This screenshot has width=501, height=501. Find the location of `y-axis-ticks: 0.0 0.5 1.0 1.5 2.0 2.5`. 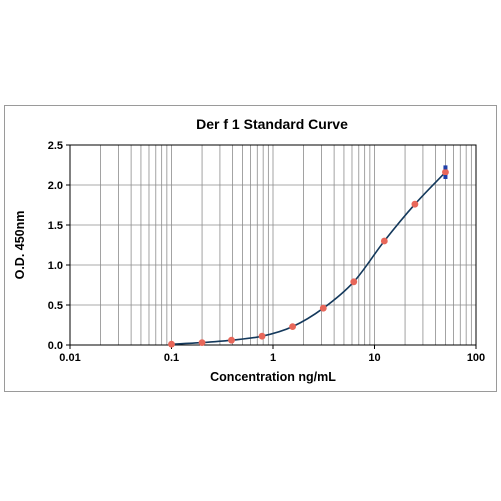

y-axis-ticks: 0.0 0.5 1.0 1.5 2.0 2.5 is located at coordinates (59, 246).